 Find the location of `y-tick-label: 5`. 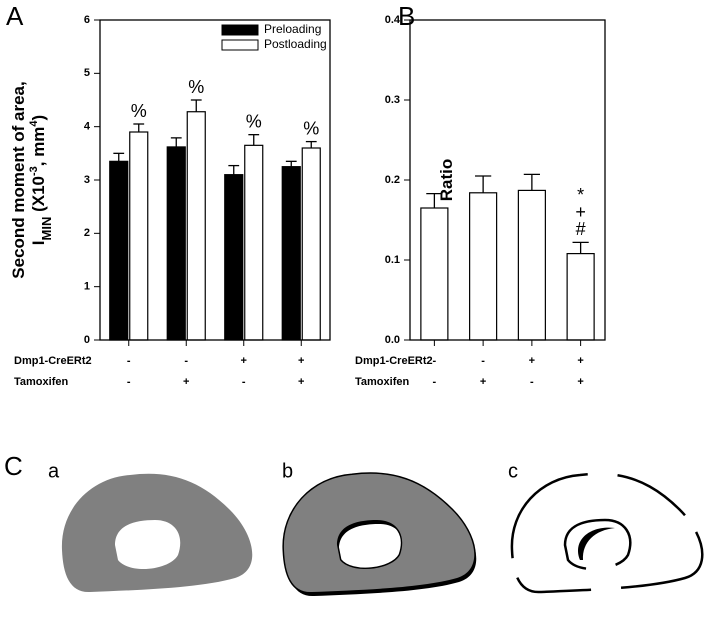

y-tick-label: 5 is located at coordinates (87, 73).